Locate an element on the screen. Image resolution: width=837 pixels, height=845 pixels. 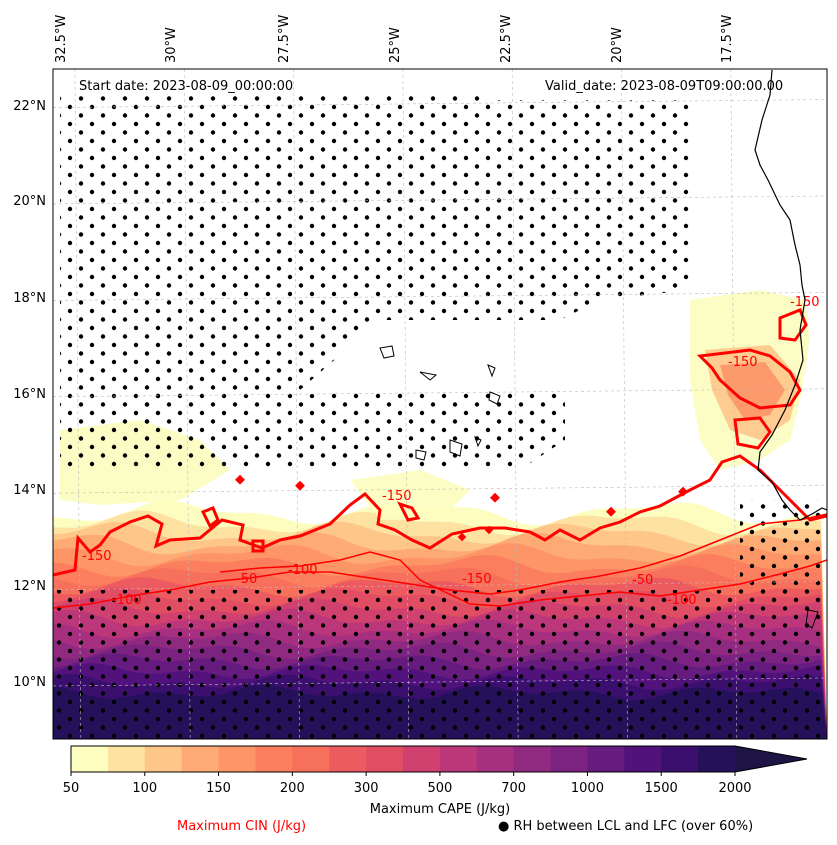
lat-tick-label: 10°N is located at coordinates (29, 682).